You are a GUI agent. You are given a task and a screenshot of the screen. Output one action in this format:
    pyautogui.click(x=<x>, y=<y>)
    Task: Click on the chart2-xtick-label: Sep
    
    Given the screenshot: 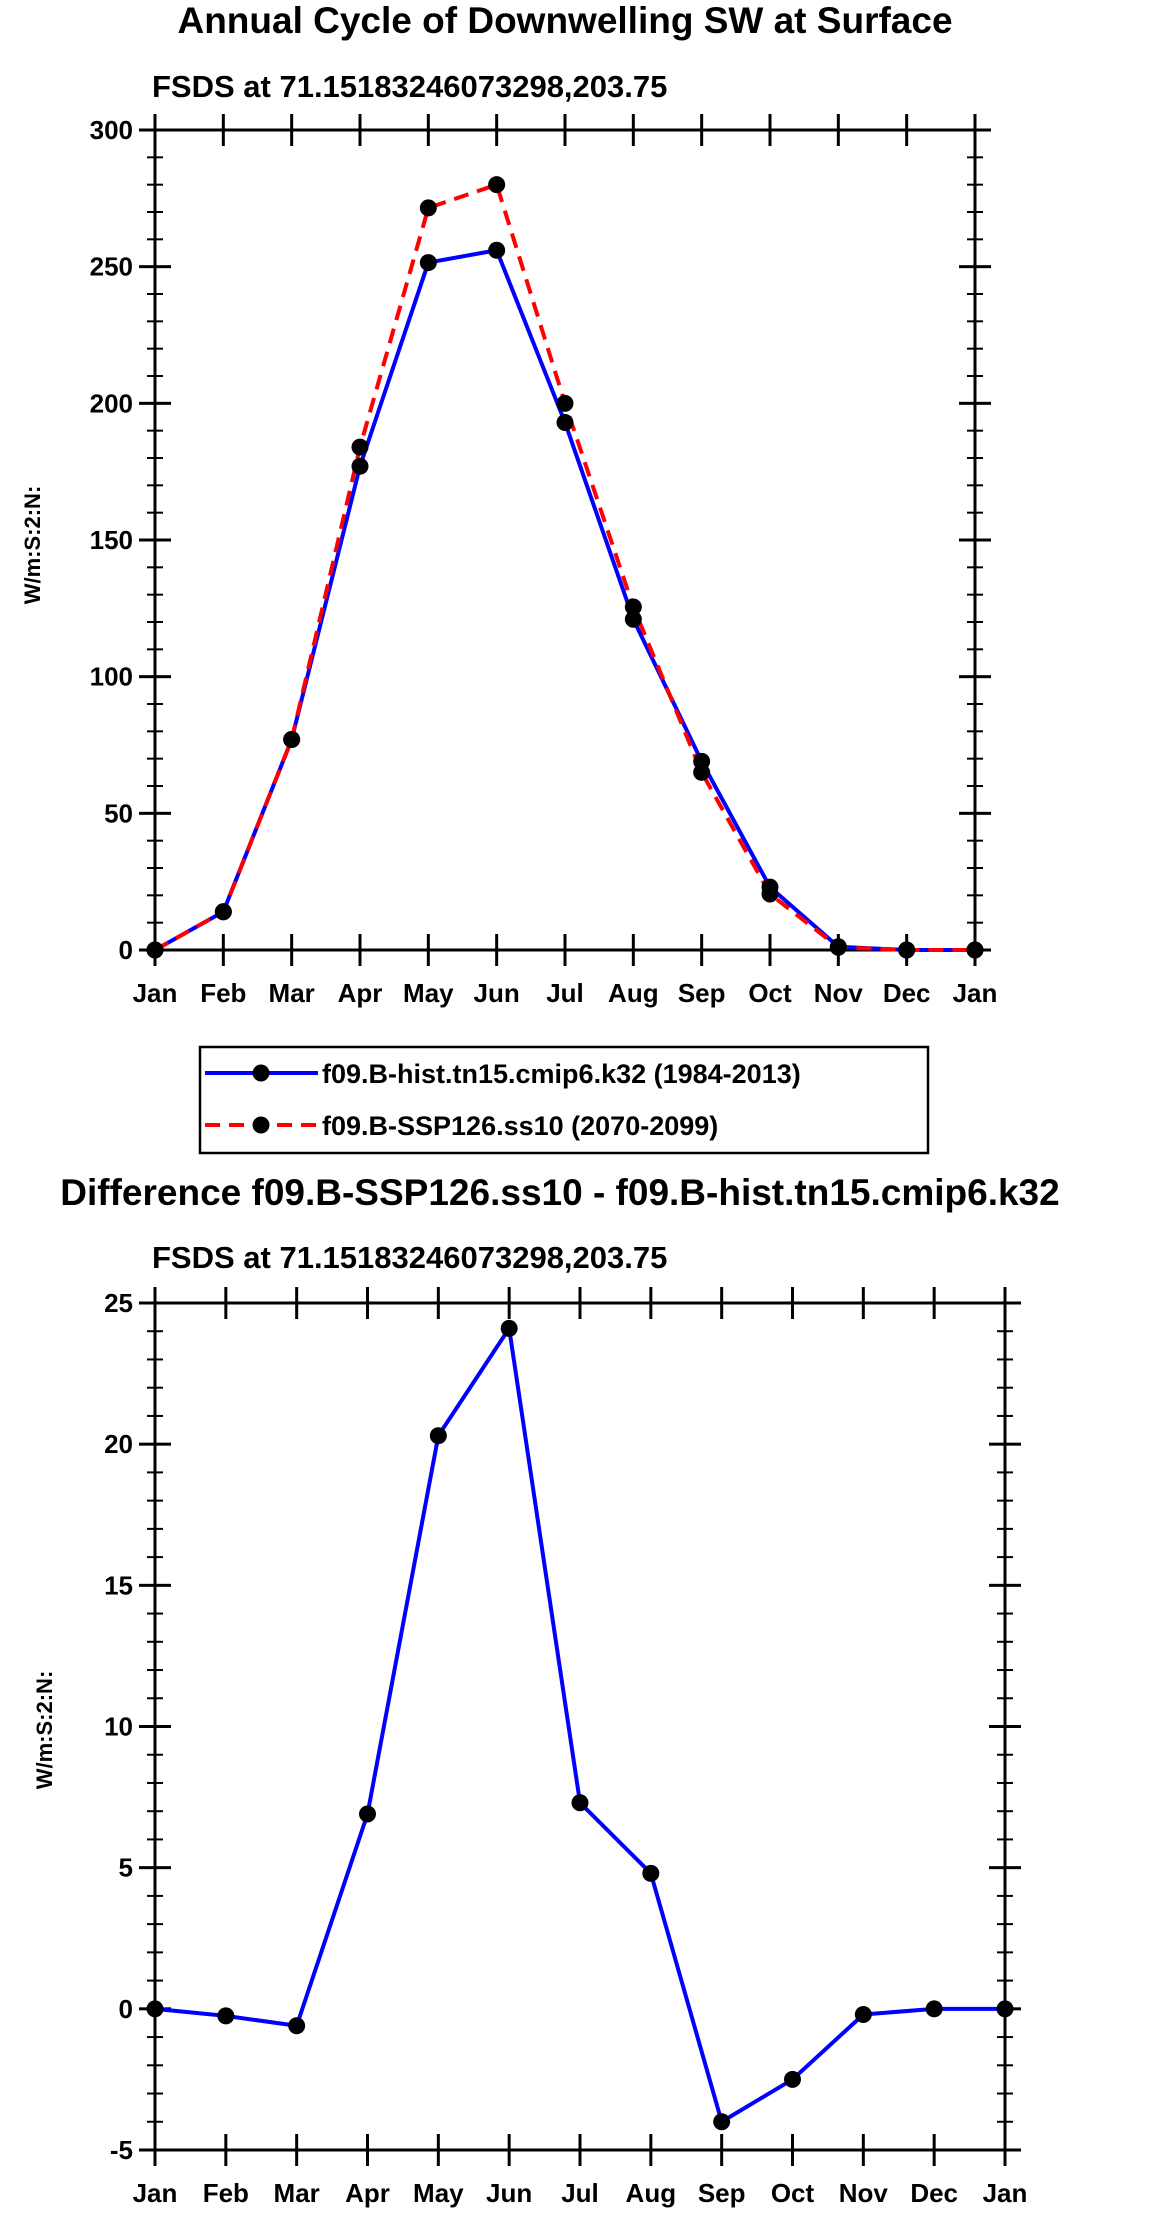 What is the action you would take?
    pyautogui.click(x=722, y=2193)
    